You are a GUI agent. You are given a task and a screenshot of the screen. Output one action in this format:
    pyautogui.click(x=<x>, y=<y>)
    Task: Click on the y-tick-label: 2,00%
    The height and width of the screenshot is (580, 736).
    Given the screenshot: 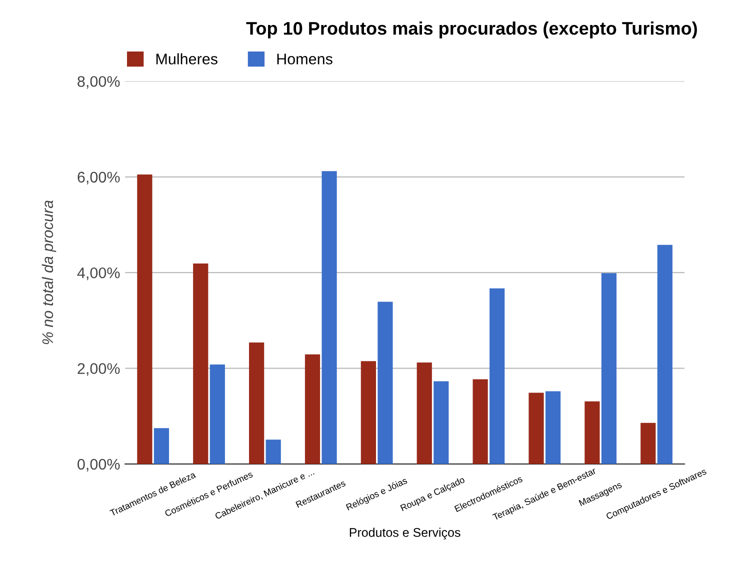 What is the action you would take?
    pyautogui.click(x=99, y=369)
    